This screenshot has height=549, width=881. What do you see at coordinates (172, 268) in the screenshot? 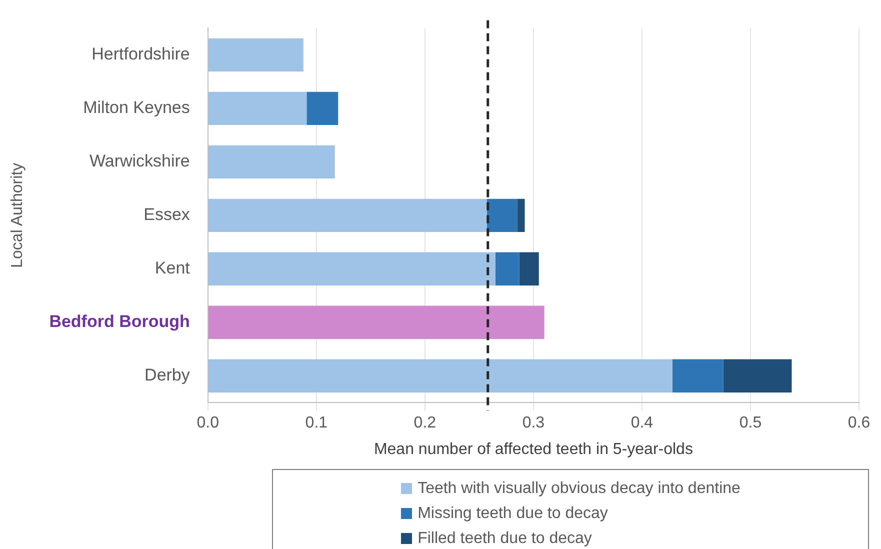
I see `y-tick-label: Kent` at bounding box center [172, 268].